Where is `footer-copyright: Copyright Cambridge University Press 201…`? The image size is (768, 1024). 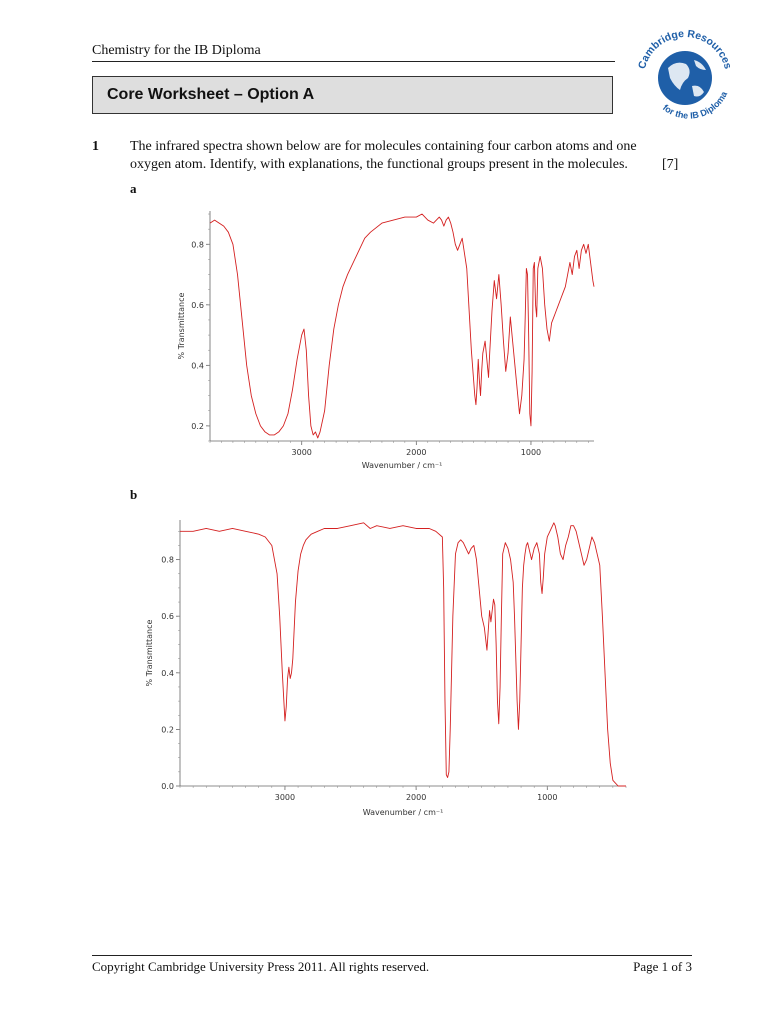 footer-copyright: Copyright Cambridge University Press 201… is located at coordinates (261, 966).